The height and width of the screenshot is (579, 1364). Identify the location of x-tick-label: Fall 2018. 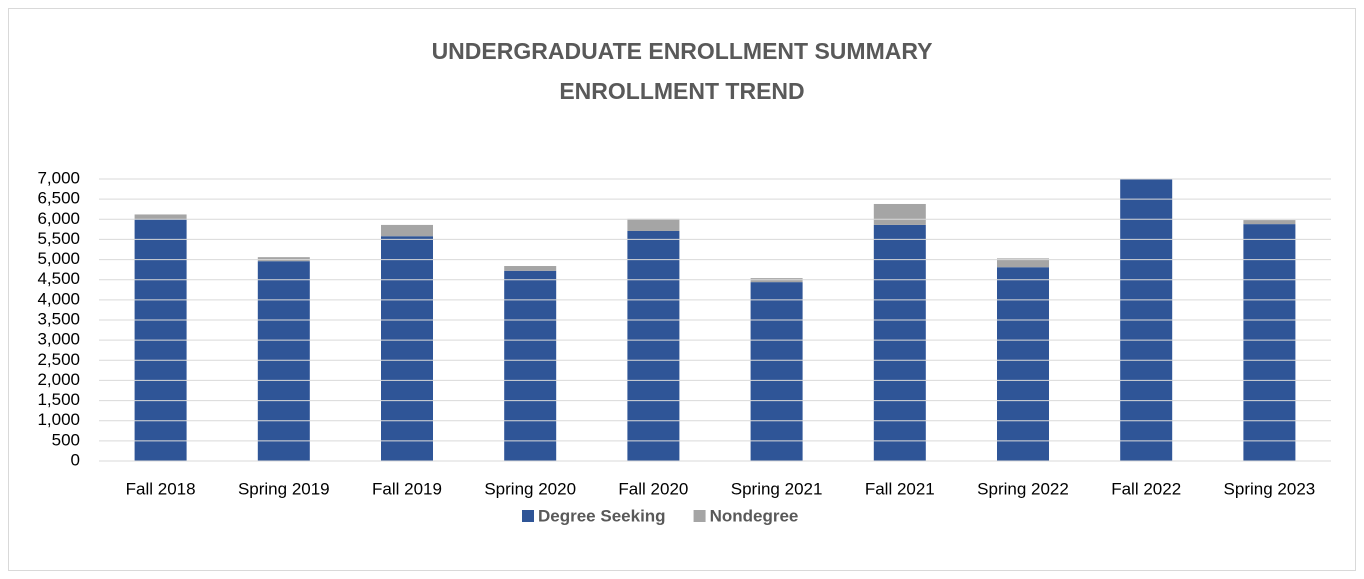
(161, 488).